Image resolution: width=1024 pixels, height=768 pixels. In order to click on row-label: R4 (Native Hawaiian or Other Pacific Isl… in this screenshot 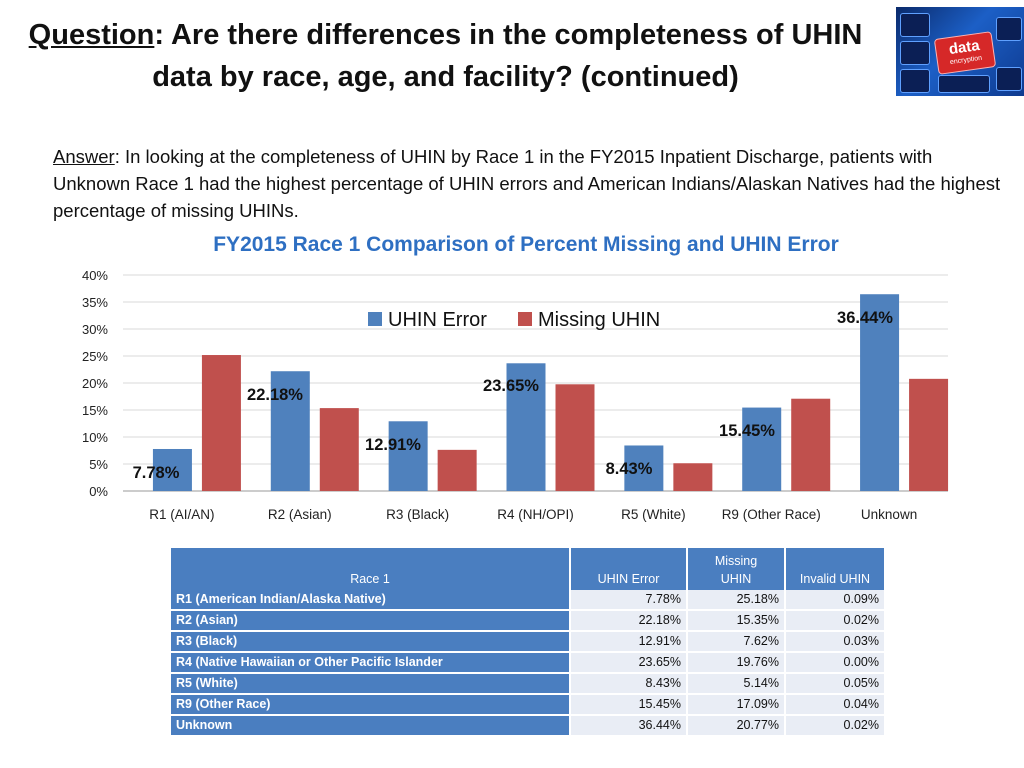, I will do `click(371, 663)`.